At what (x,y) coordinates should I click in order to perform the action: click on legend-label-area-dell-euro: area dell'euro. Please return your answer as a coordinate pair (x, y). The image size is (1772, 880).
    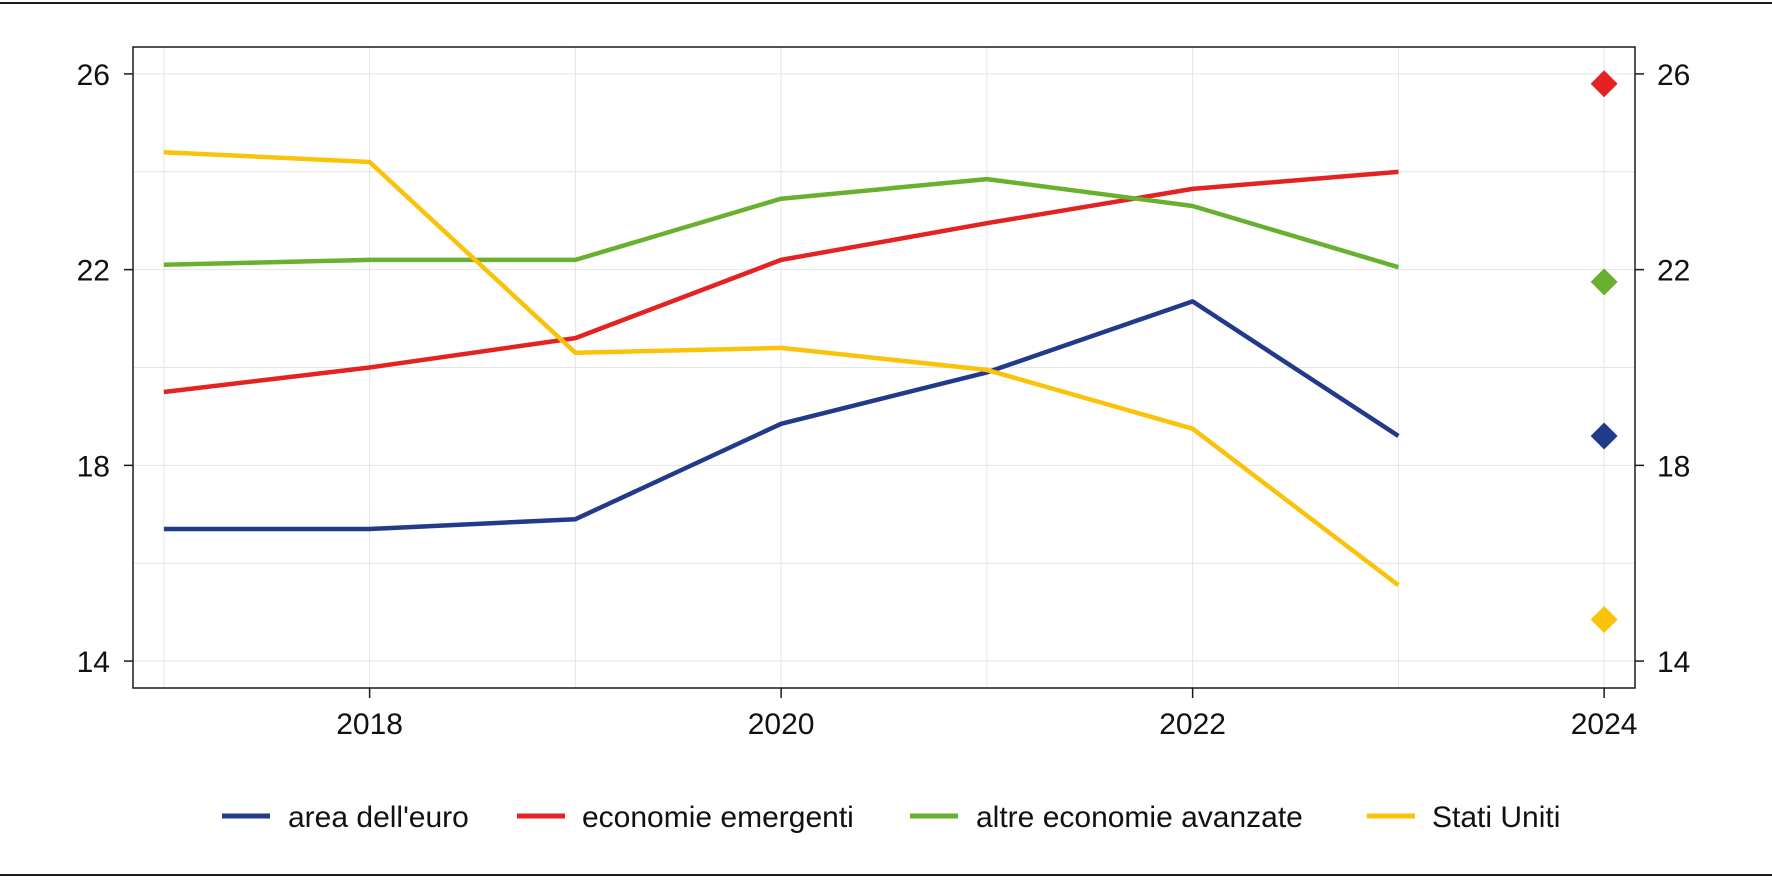
    Looking at the image, I should click on (378, 817).